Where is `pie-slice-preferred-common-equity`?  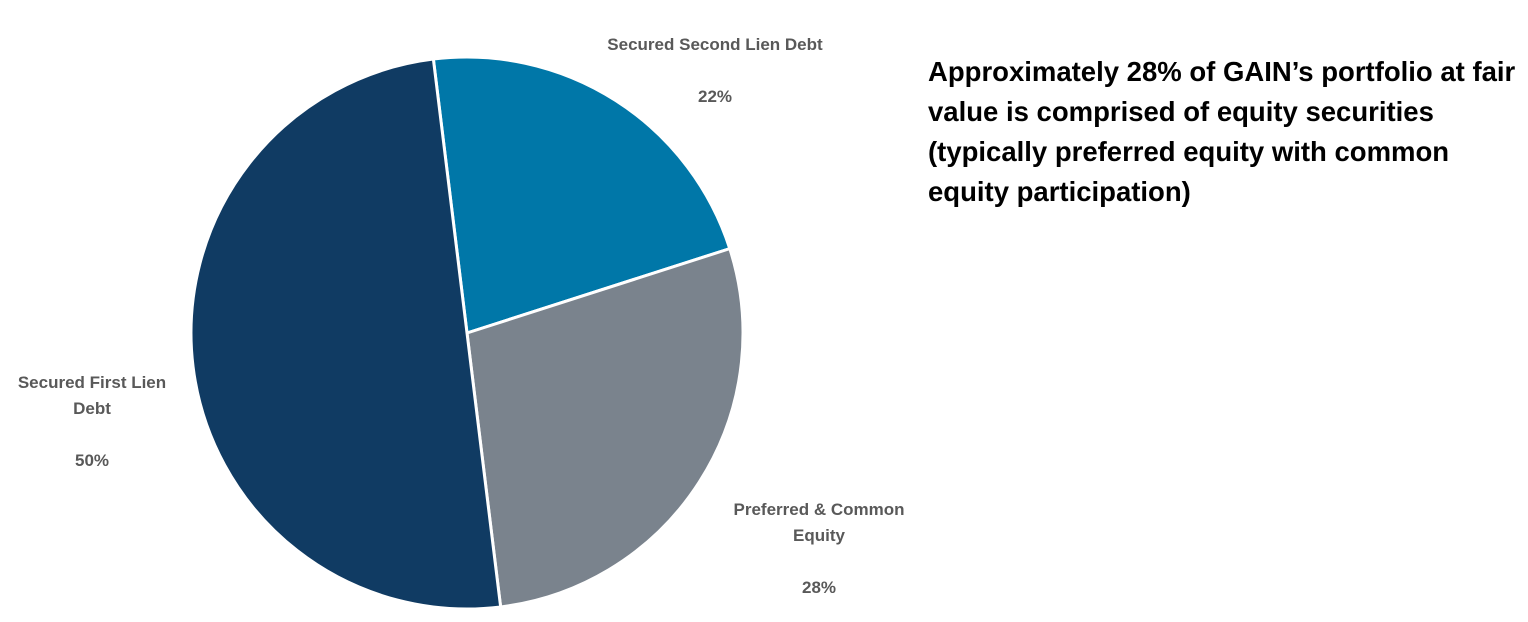
pie-slice-preferred-common-equity is located at coordinates (605, 428).